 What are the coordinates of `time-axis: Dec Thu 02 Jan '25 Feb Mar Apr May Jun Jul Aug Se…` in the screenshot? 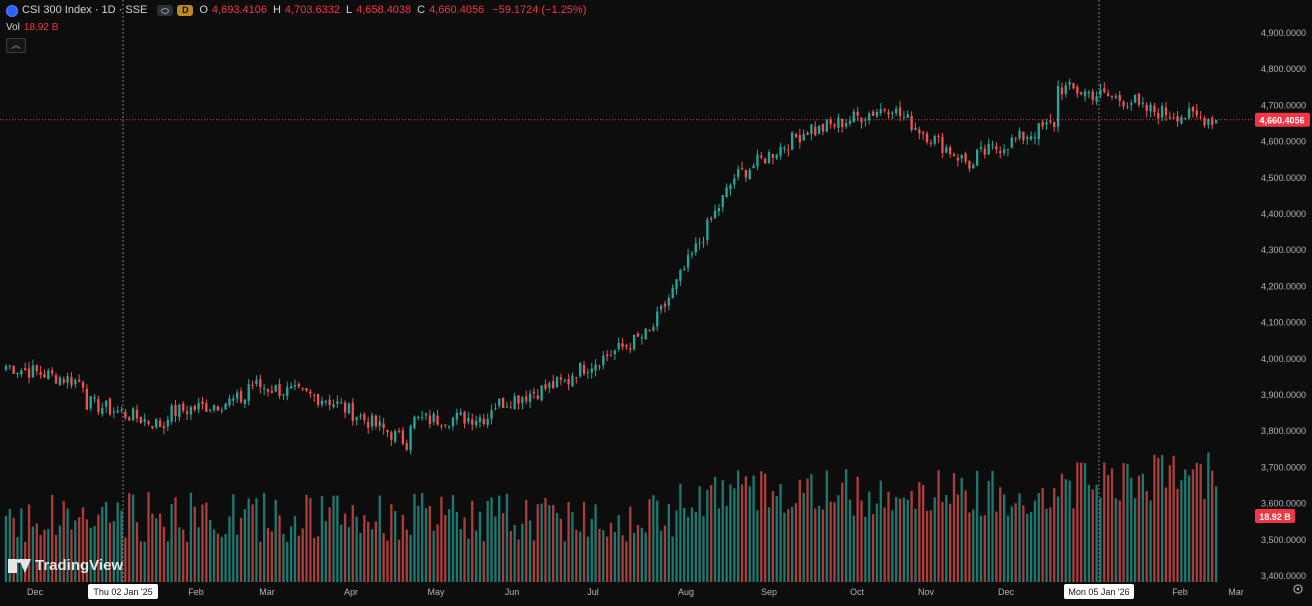 It's located at (635, 591).